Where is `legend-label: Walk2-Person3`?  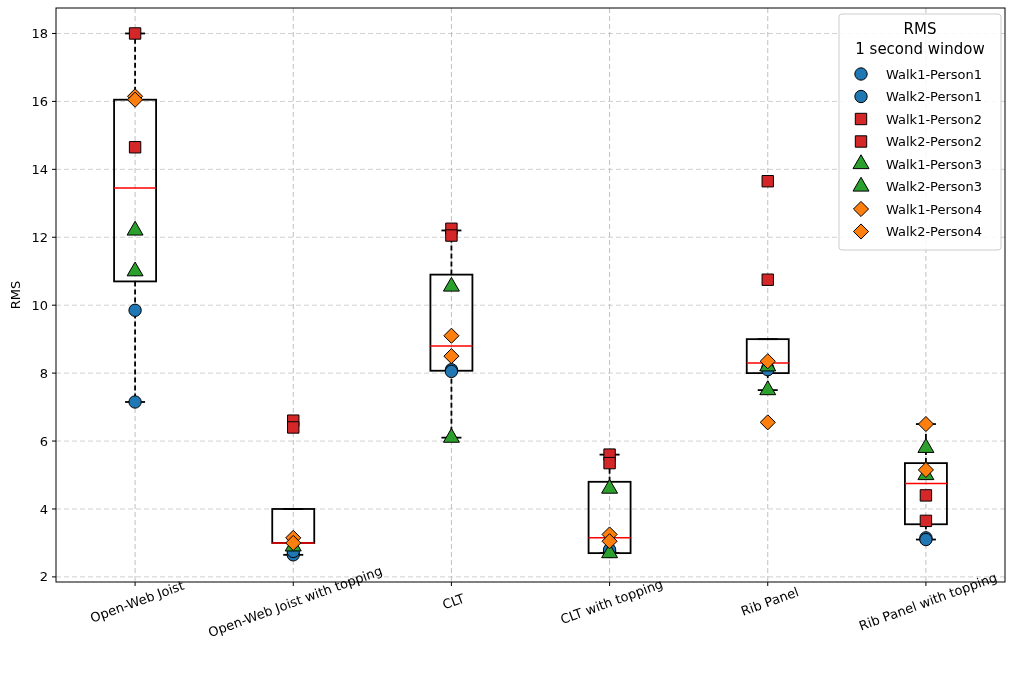
legend-label: Walk2-Person3 is located at coordinates (934, 187).